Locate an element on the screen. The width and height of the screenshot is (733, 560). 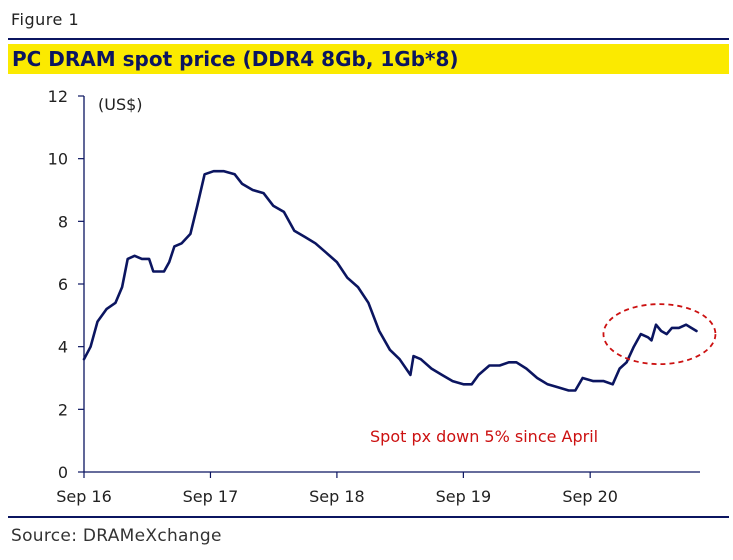
y-tick-label: 2 is located at coordinates (63, 409).